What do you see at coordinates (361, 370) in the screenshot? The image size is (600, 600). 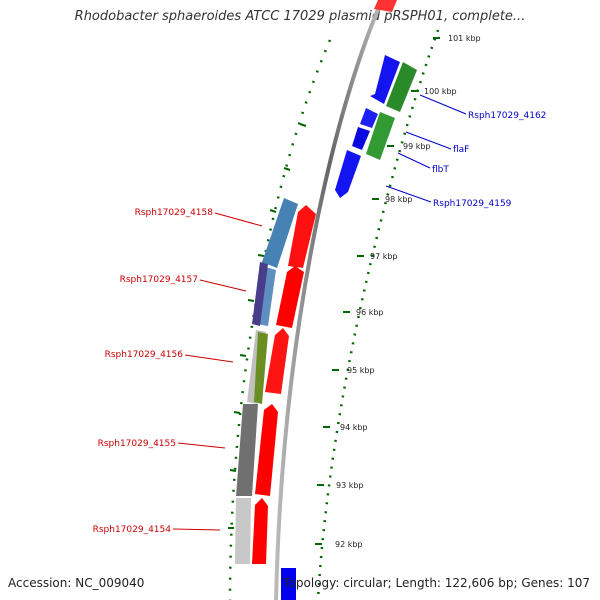 I see `tick-label-95kbp: 95 kbp` at bounding box center [361, 370].